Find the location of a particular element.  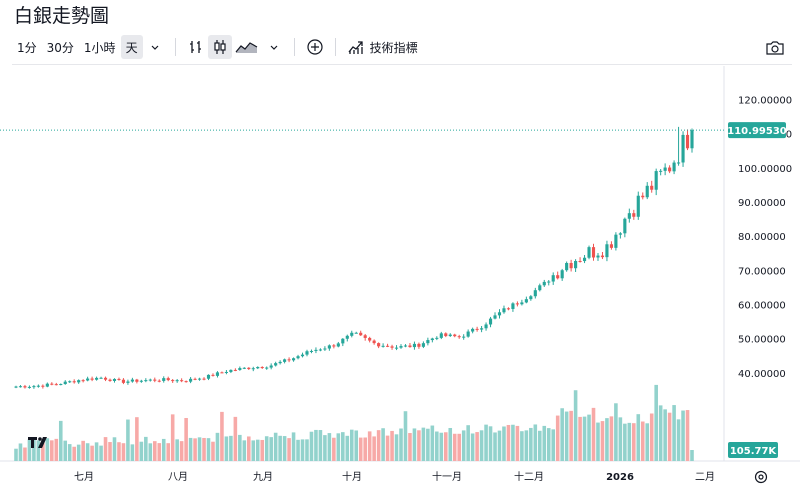

candlestick-icon is located at coordinates (219, 47).